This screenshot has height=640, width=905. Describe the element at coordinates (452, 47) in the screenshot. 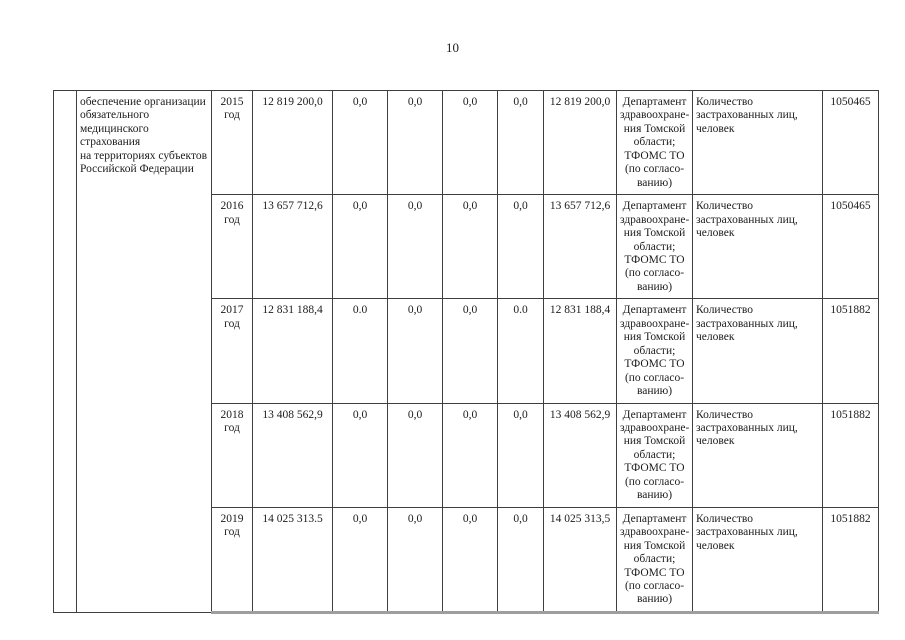

I see `page-number: 10` at that location.